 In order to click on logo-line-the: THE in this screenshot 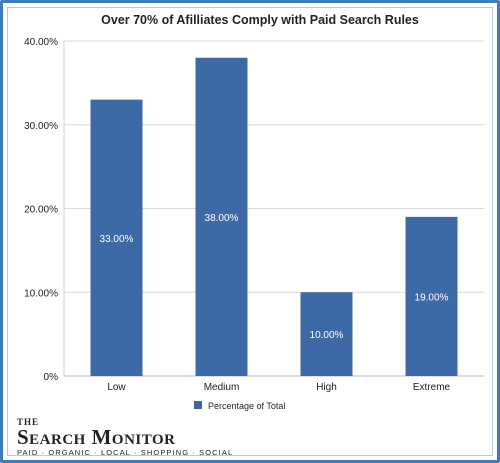, I will do `click(28, 422)`.